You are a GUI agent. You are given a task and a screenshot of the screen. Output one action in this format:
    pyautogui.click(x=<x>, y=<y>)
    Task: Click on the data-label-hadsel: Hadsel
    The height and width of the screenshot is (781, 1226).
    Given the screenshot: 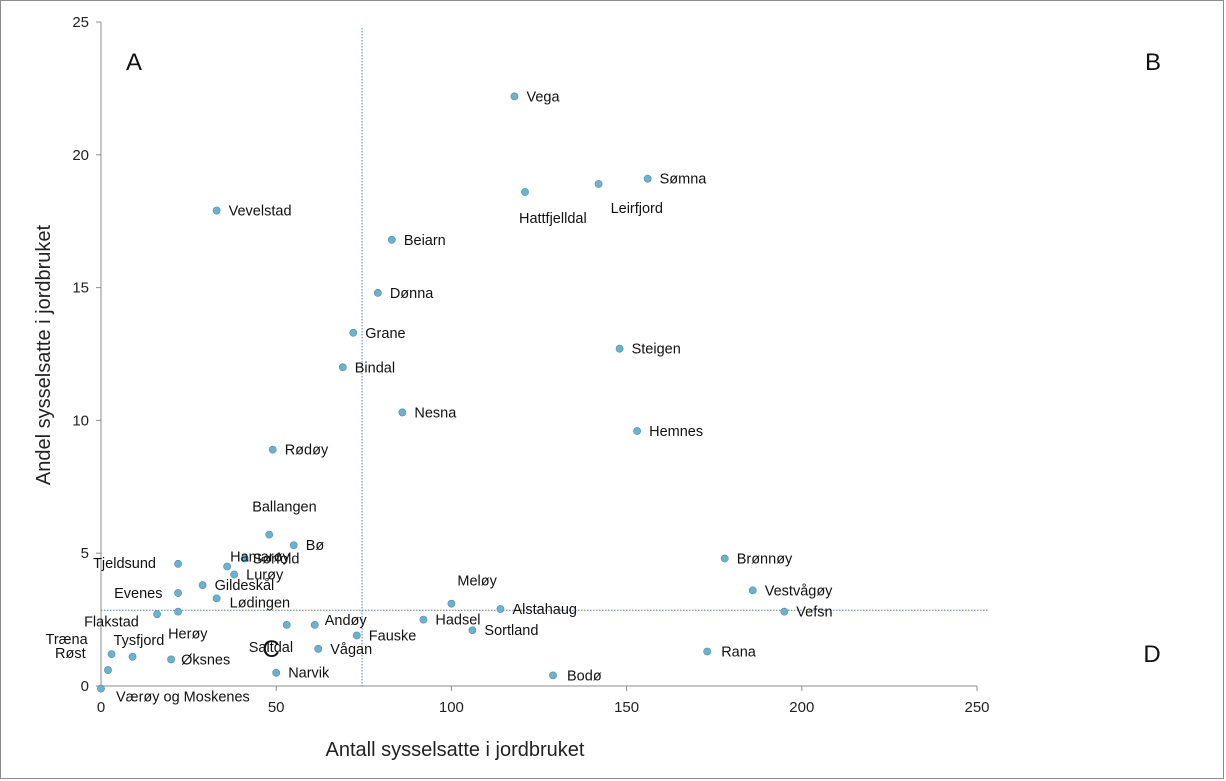 What is the action you would take?
    pyautogui.click(x=457, y=621)
    